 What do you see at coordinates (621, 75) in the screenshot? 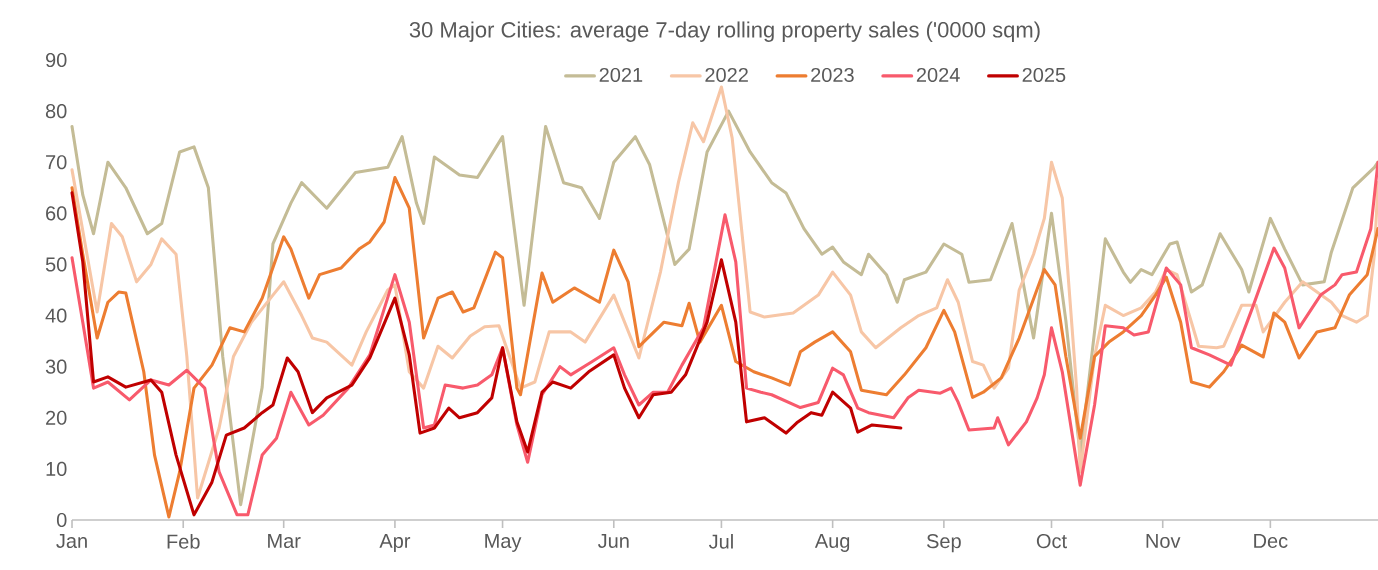
I see `legend-label: 2021` at bounding box center [621, 75].